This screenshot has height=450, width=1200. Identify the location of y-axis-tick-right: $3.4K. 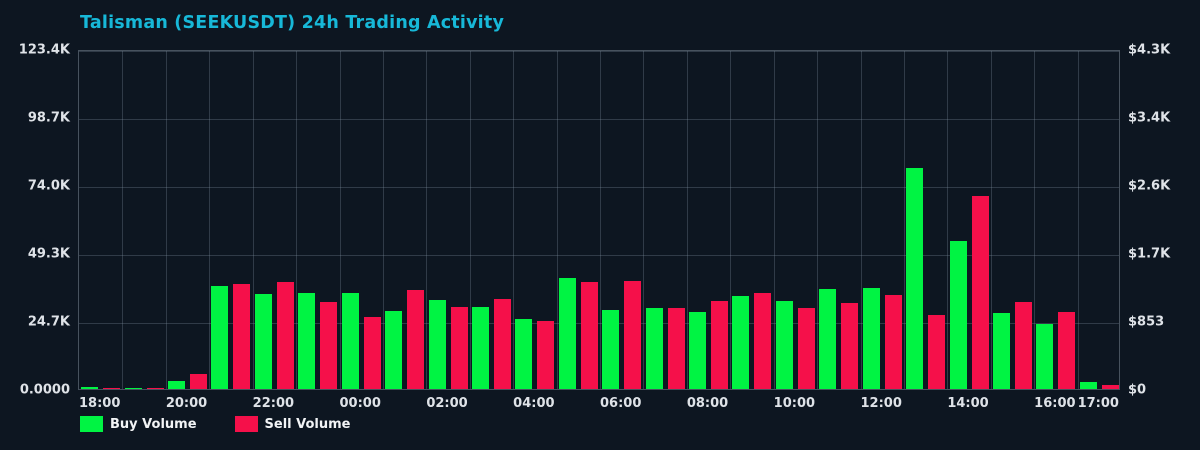
(1149, 118).